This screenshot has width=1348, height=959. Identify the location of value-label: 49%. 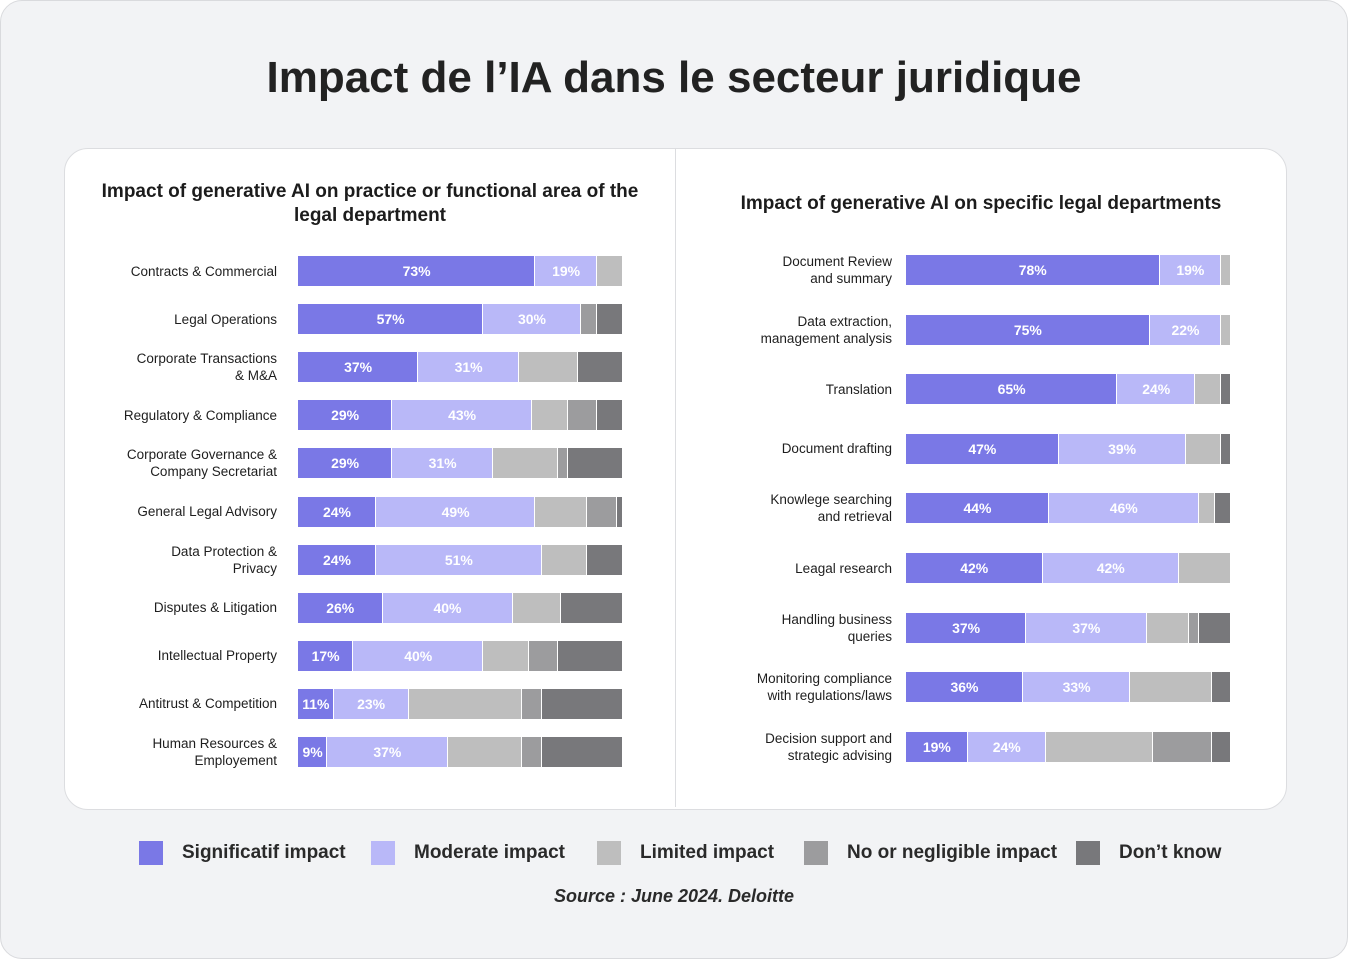
(455, 511).